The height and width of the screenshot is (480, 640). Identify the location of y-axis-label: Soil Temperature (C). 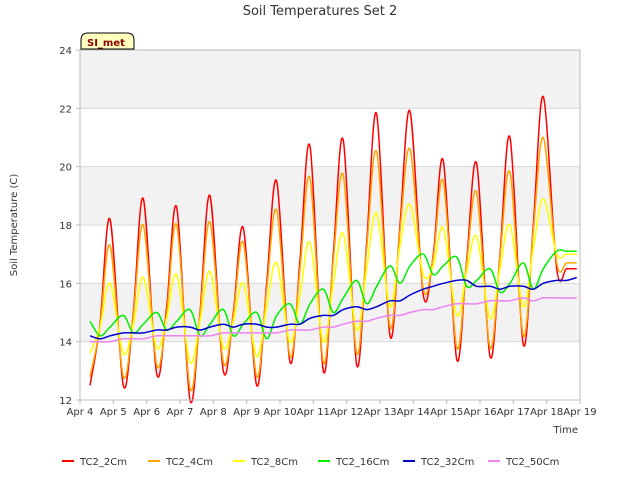
(14, 225).